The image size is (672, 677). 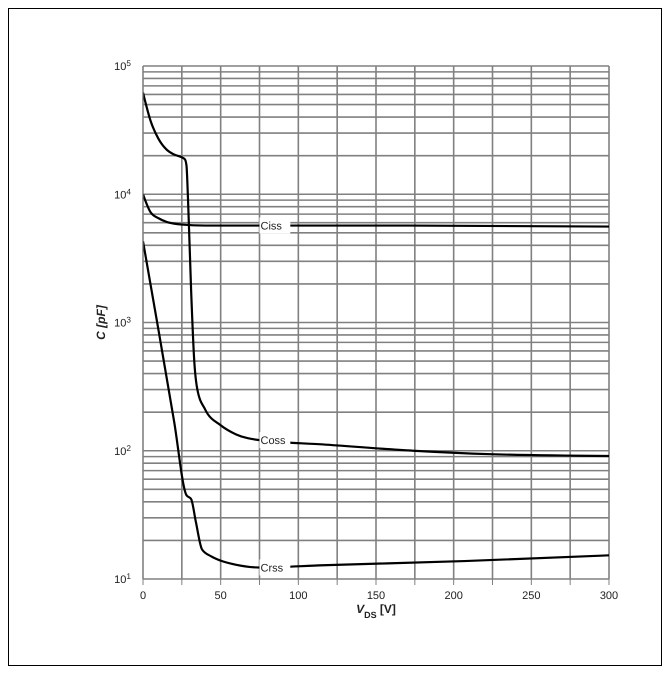 What do you see at coordinates (531, 596) in the screenshot?
I see `x-tick-label: 250` at bounding box center [531, 596].